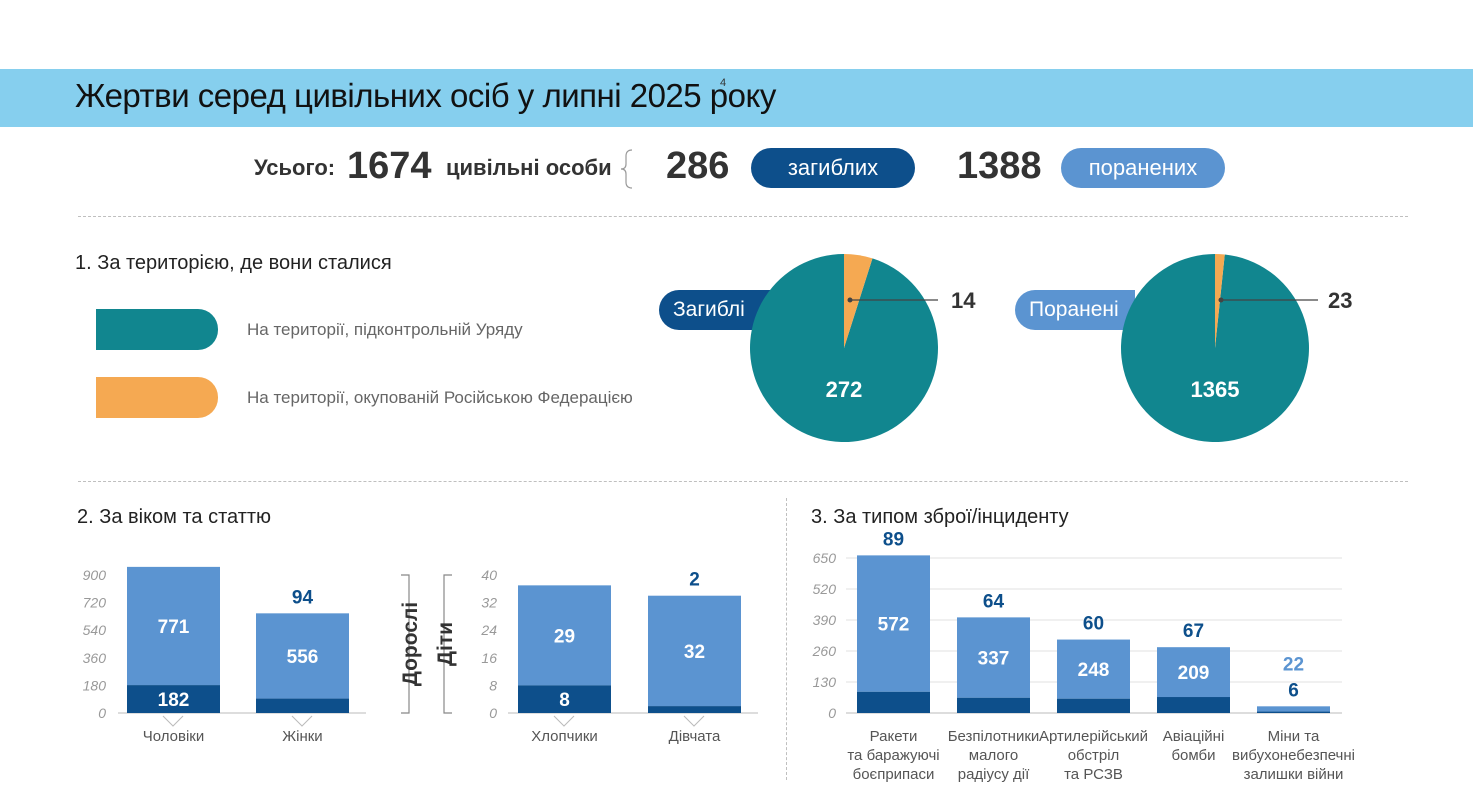 The height and width of the screenshot is (788, 1473). What do you see at coordinates (95, 658) in the screenshot?
I see `chart3-ytick: 360` at bounding box center [95, 658].